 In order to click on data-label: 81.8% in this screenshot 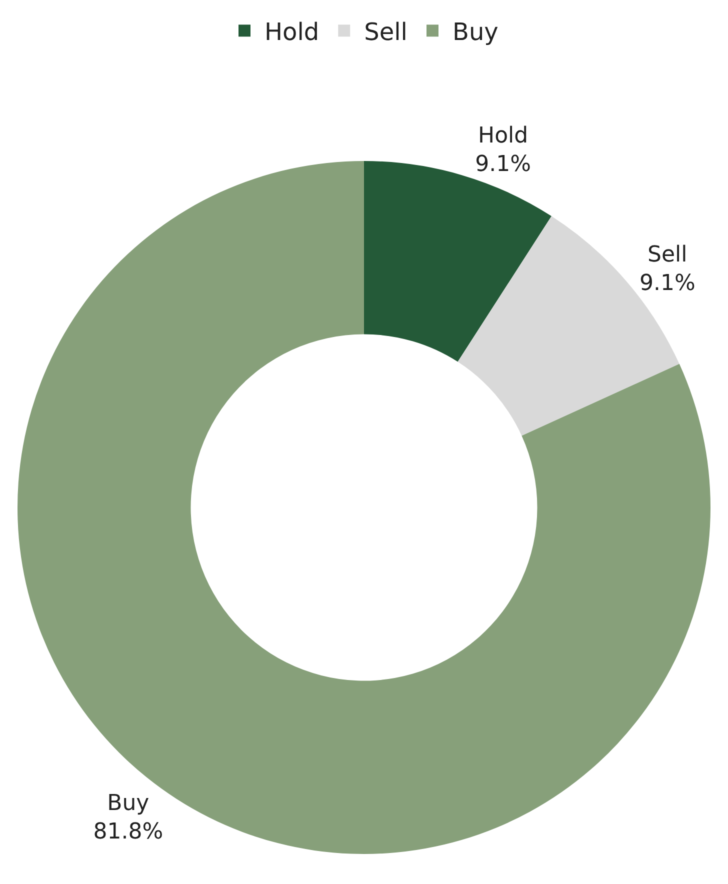, I will do `click(128, 832)`.